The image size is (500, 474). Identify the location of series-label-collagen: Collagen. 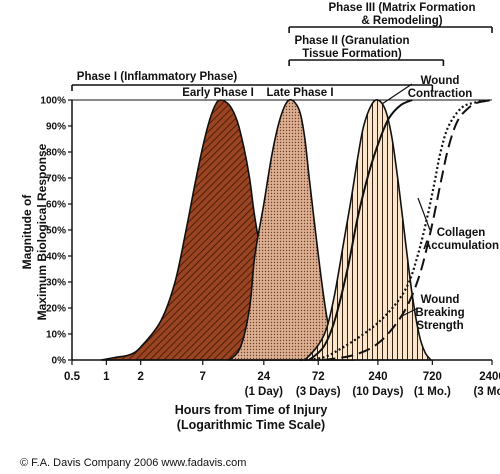
(461, 233).